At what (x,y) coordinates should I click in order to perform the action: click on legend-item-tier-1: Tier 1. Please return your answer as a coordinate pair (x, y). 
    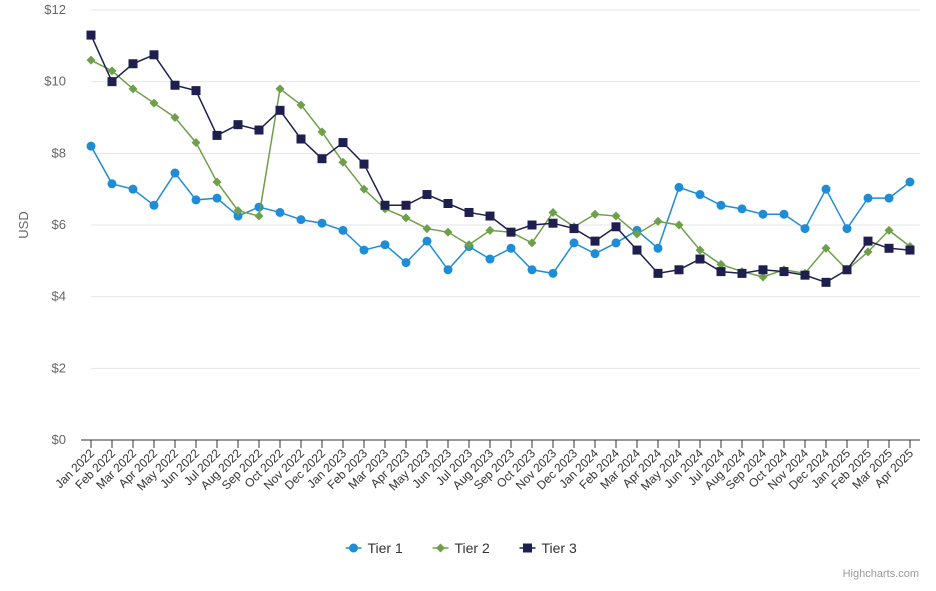
    Looking at the image, I should click on (374, 548).